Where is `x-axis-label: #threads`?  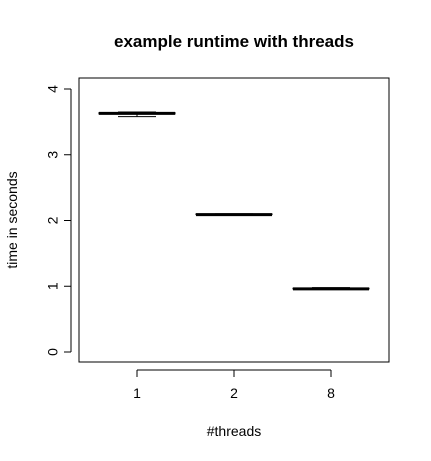 x-axis-label: #threads is located at coordinates (234, 431).